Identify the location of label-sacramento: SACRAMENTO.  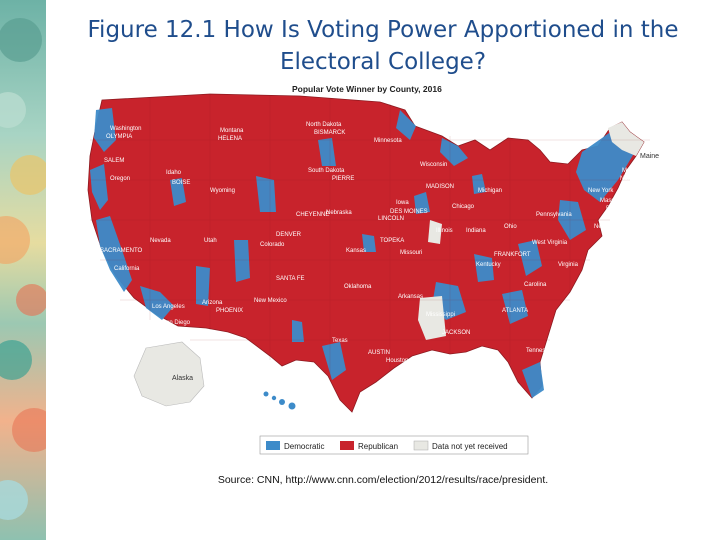
(121, 251).